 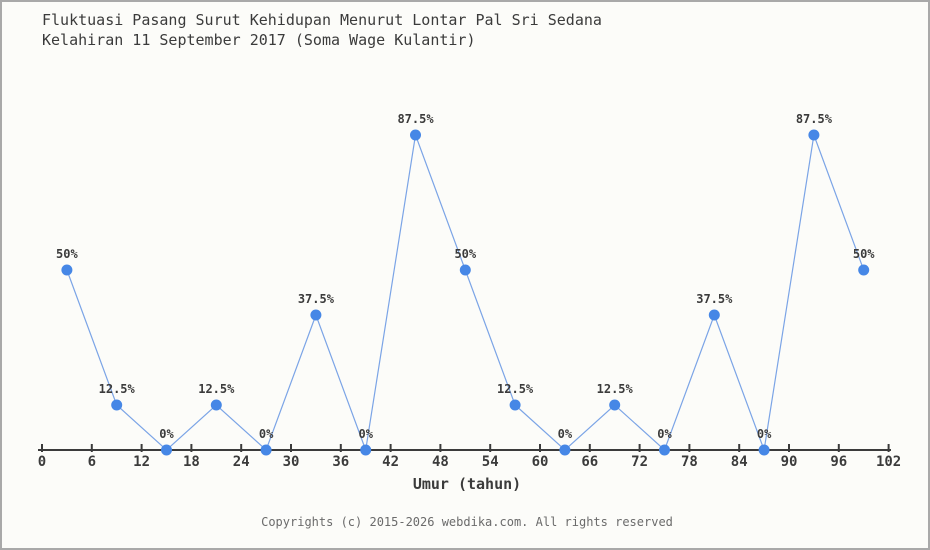 What do you see at coordinates (440, 462) in the screenshot?
I see `x-tick-label: 48` at bounding box center [440, 462].